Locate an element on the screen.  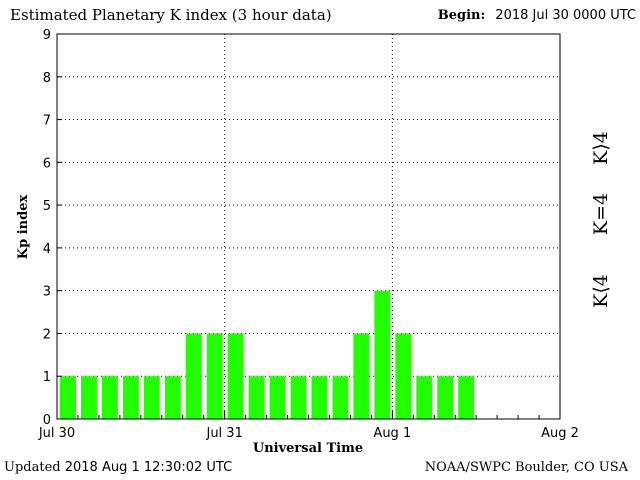
x-tick-label: Jul 31 is located at coordinates (223, 433).